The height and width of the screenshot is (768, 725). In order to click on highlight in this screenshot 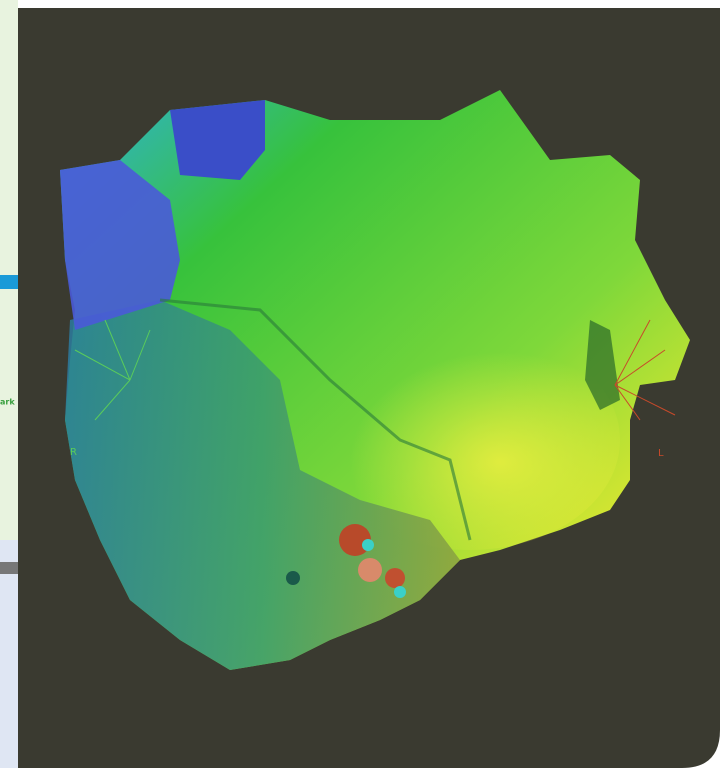, I will do `click(470, 440)`.